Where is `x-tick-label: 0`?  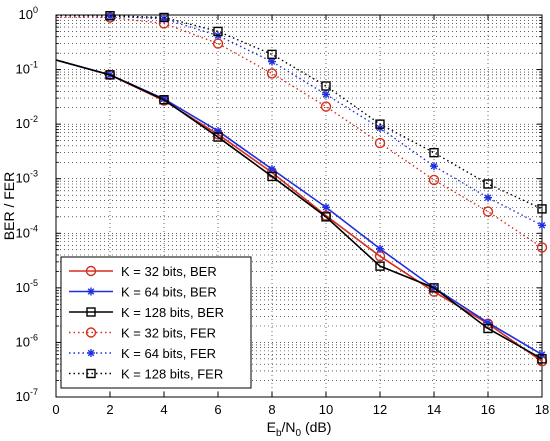 x-tick-label: 0 is located at coordinates (55, 409).